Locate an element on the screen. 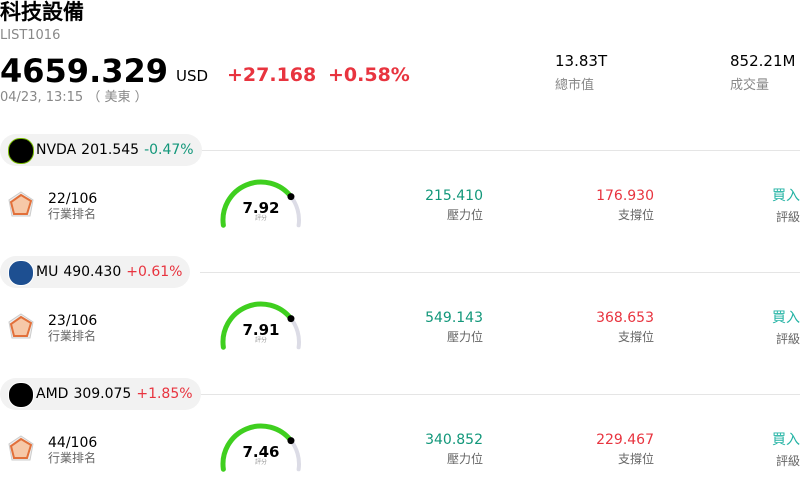 This screenshot has height=488, width=800. stock-change-pct: +0.61% is located at coordinates (154, 272).